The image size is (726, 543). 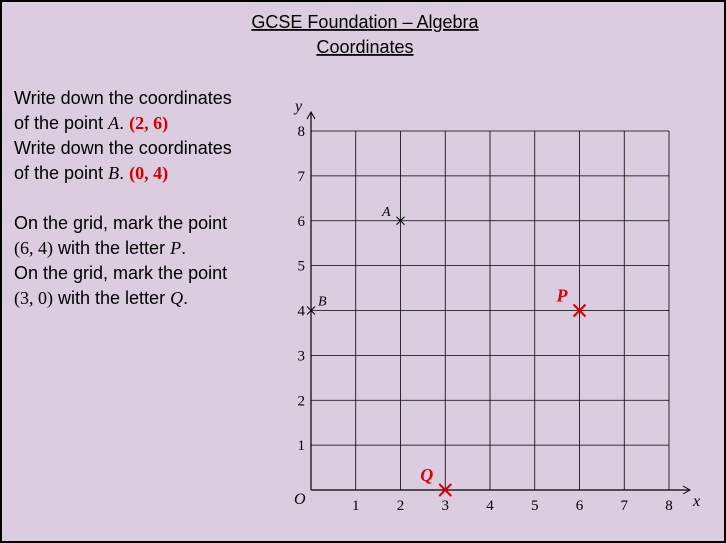 I want to click on x-tick-label: 1, so click(x=356, y=506).